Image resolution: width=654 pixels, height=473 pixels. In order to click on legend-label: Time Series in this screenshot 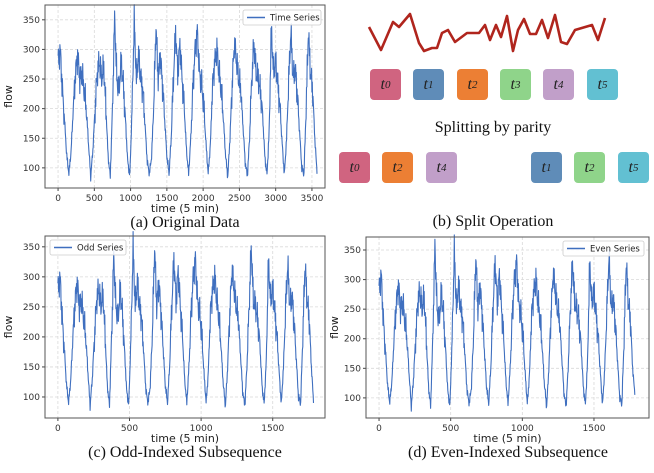, I will do `click(294, 19)`.